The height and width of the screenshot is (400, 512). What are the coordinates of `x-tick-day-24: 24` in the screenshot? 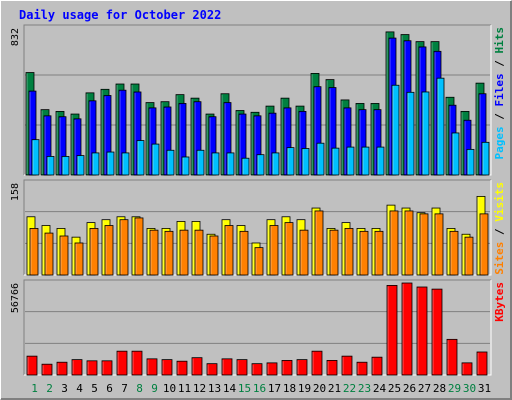 It's located at (380, 388).